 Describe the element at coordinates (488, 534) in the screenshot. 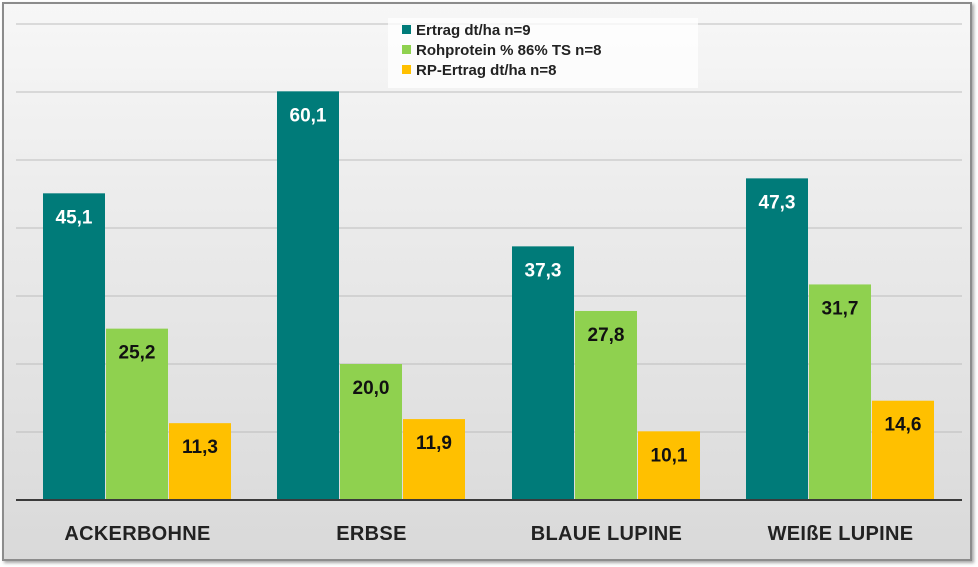

I see `category-labels: ACKERBOHNE ERBSE BLAUE LUPINE WEIßE LUPINE` at that location.